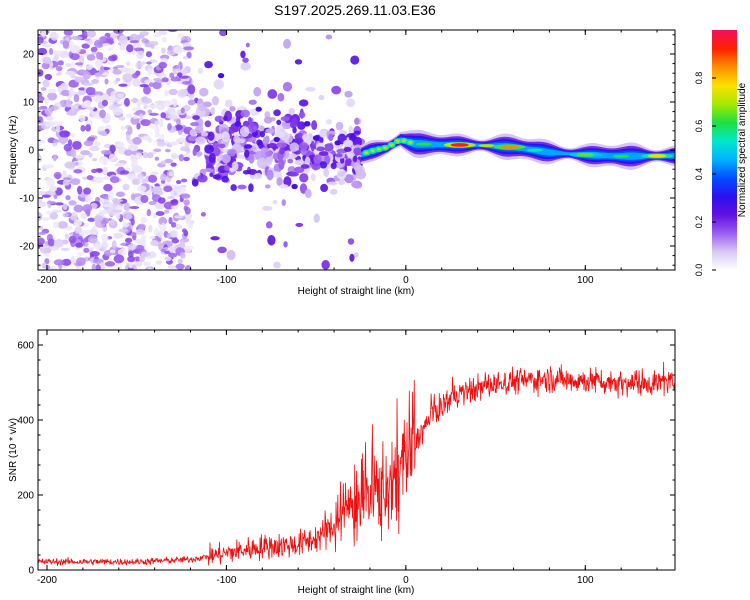 The image size is (750, 600). I want to click on carrier-hotspot-core, so click(657, 156).